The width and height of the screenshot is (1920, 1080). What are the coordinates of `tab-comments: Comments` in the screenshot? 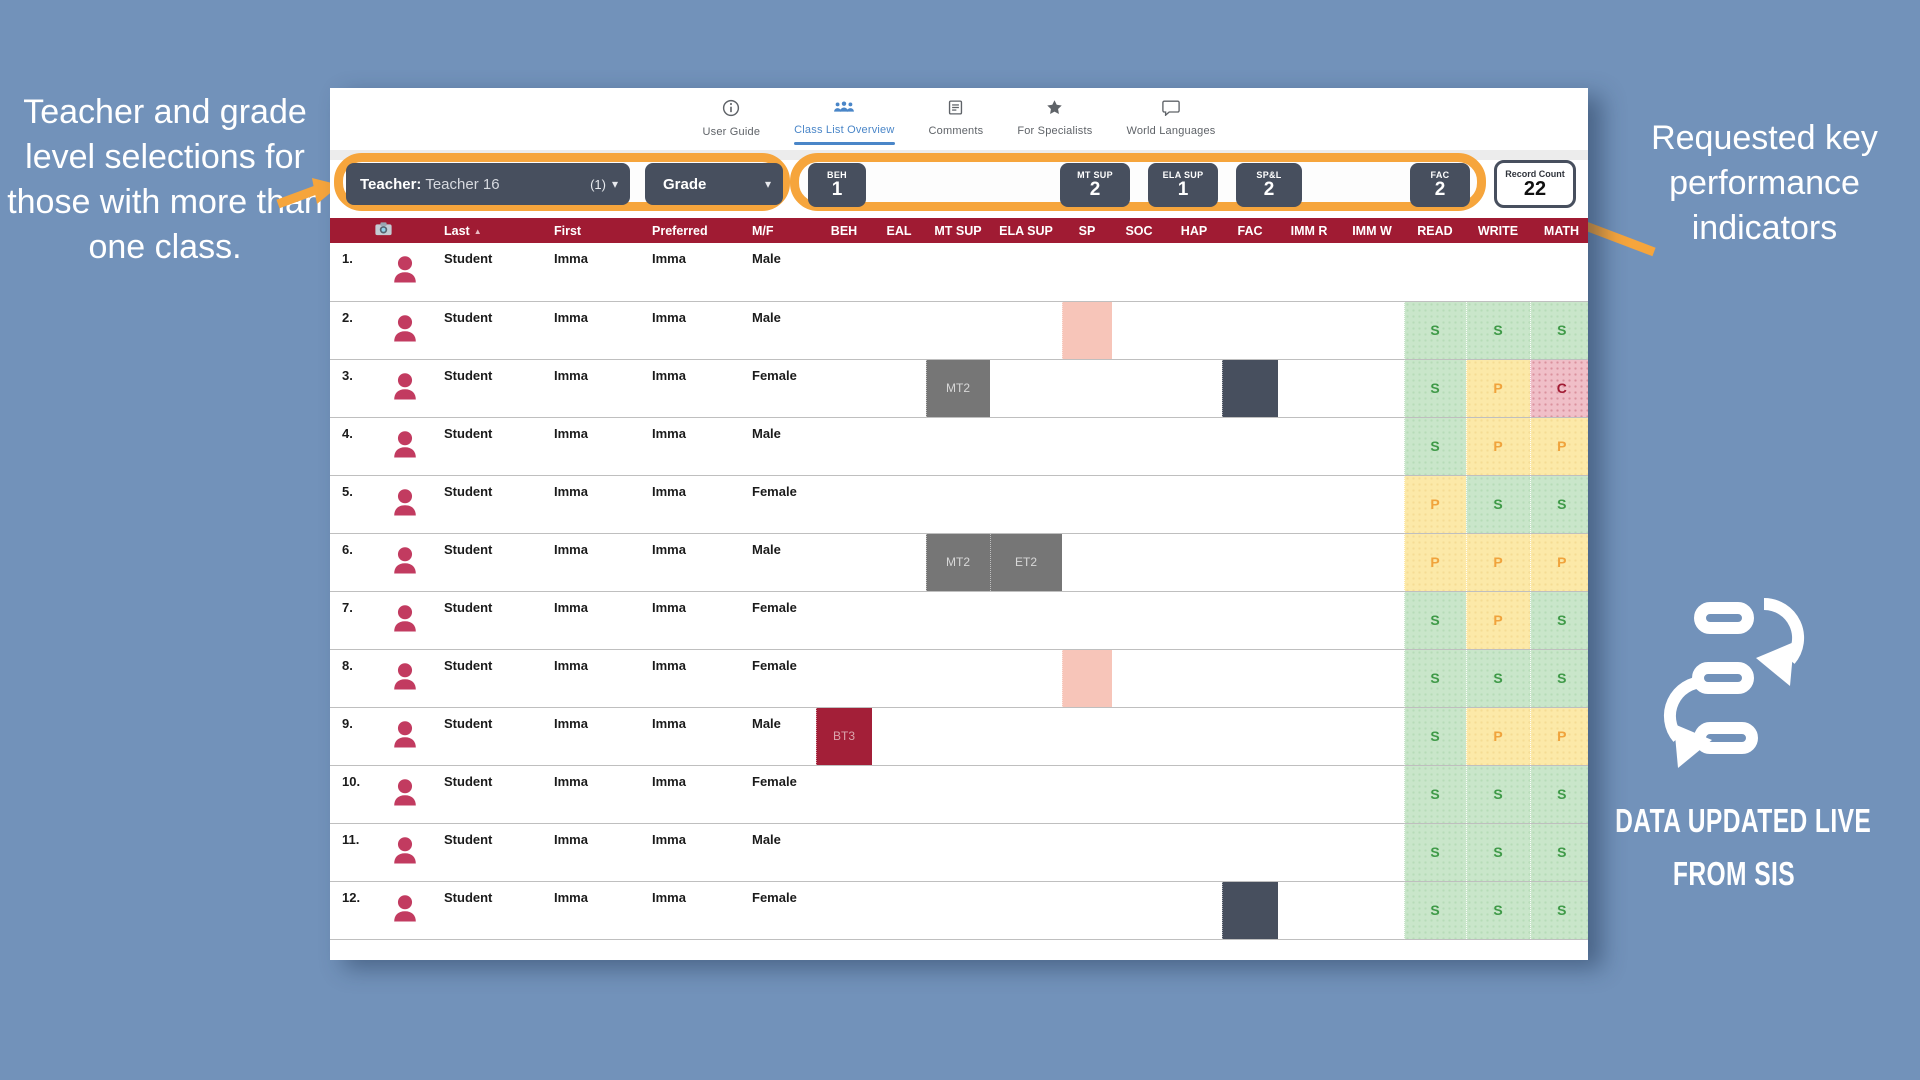 It's located at (956, 122).